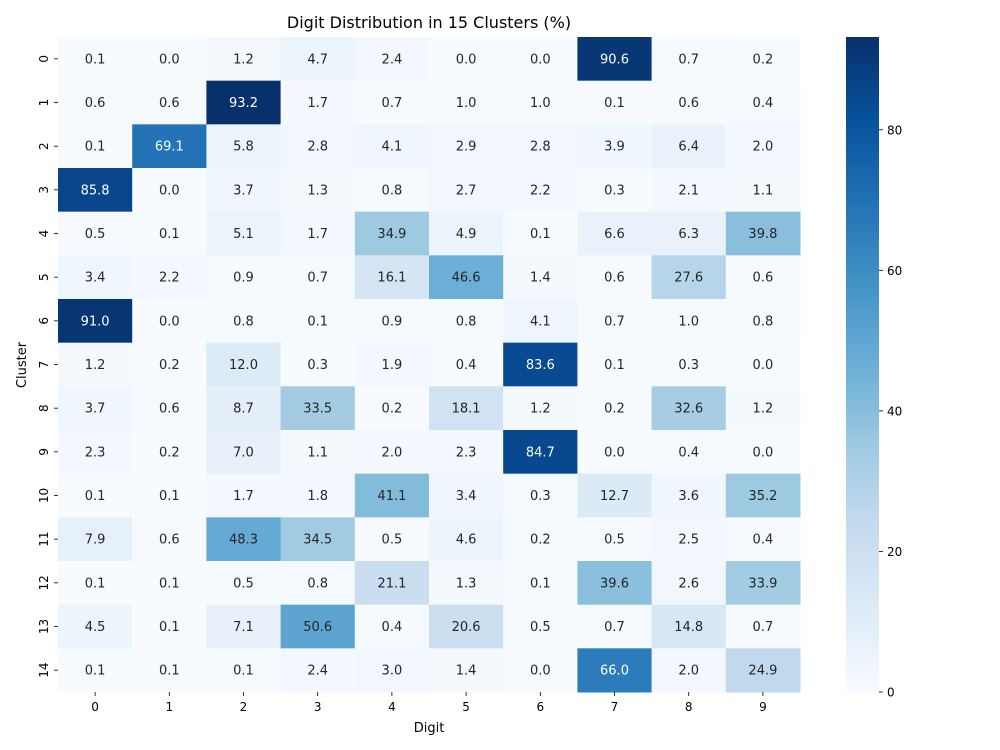 The image size is (1000, 750). What do you see at coordinates (169, 234) in the screenshot?
I see `cell-value-label-r4-c1: 0.1` at bounding box center [169, 234].